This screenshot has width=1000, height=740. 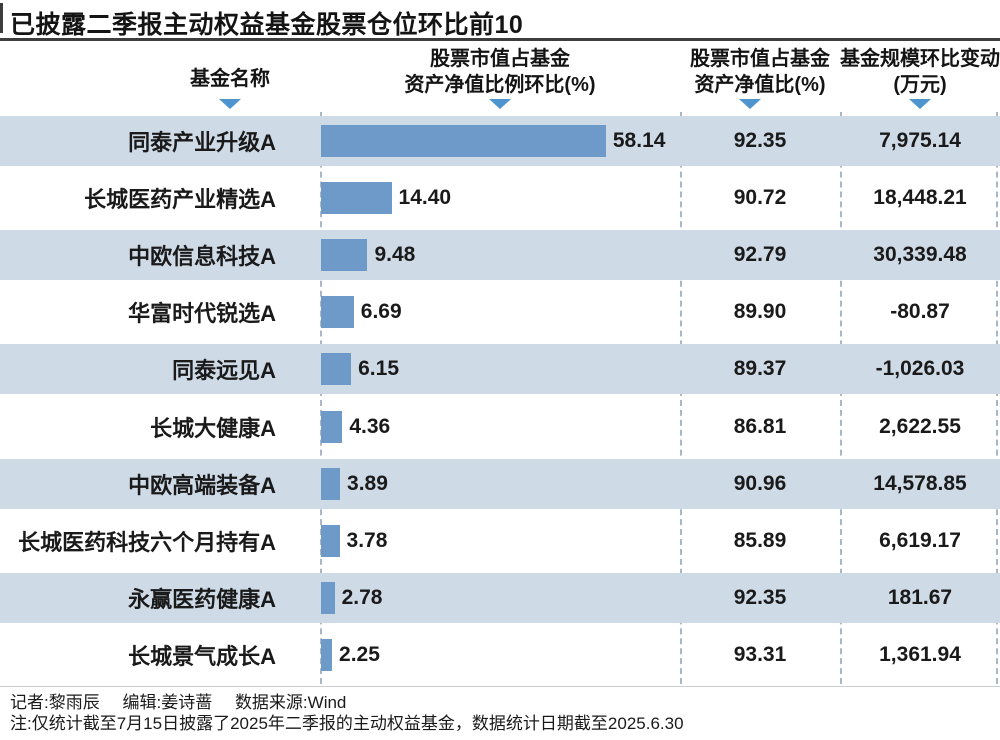 I want to click on ratio-value: 89.90, so click(x=760, y=312).